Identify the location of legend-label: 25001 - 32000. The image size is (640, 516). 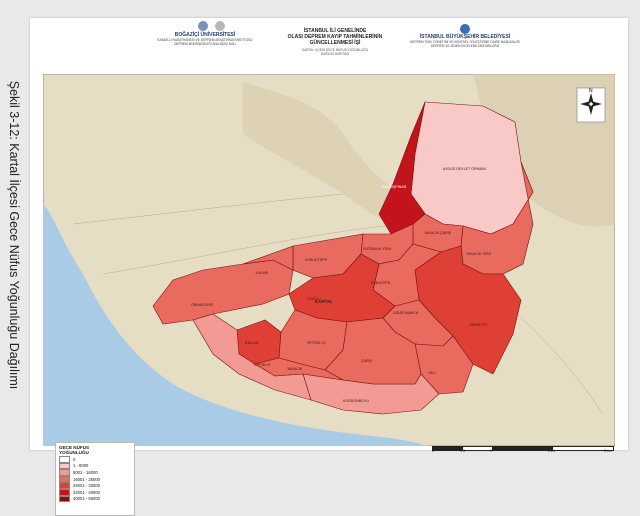
(87, 486).